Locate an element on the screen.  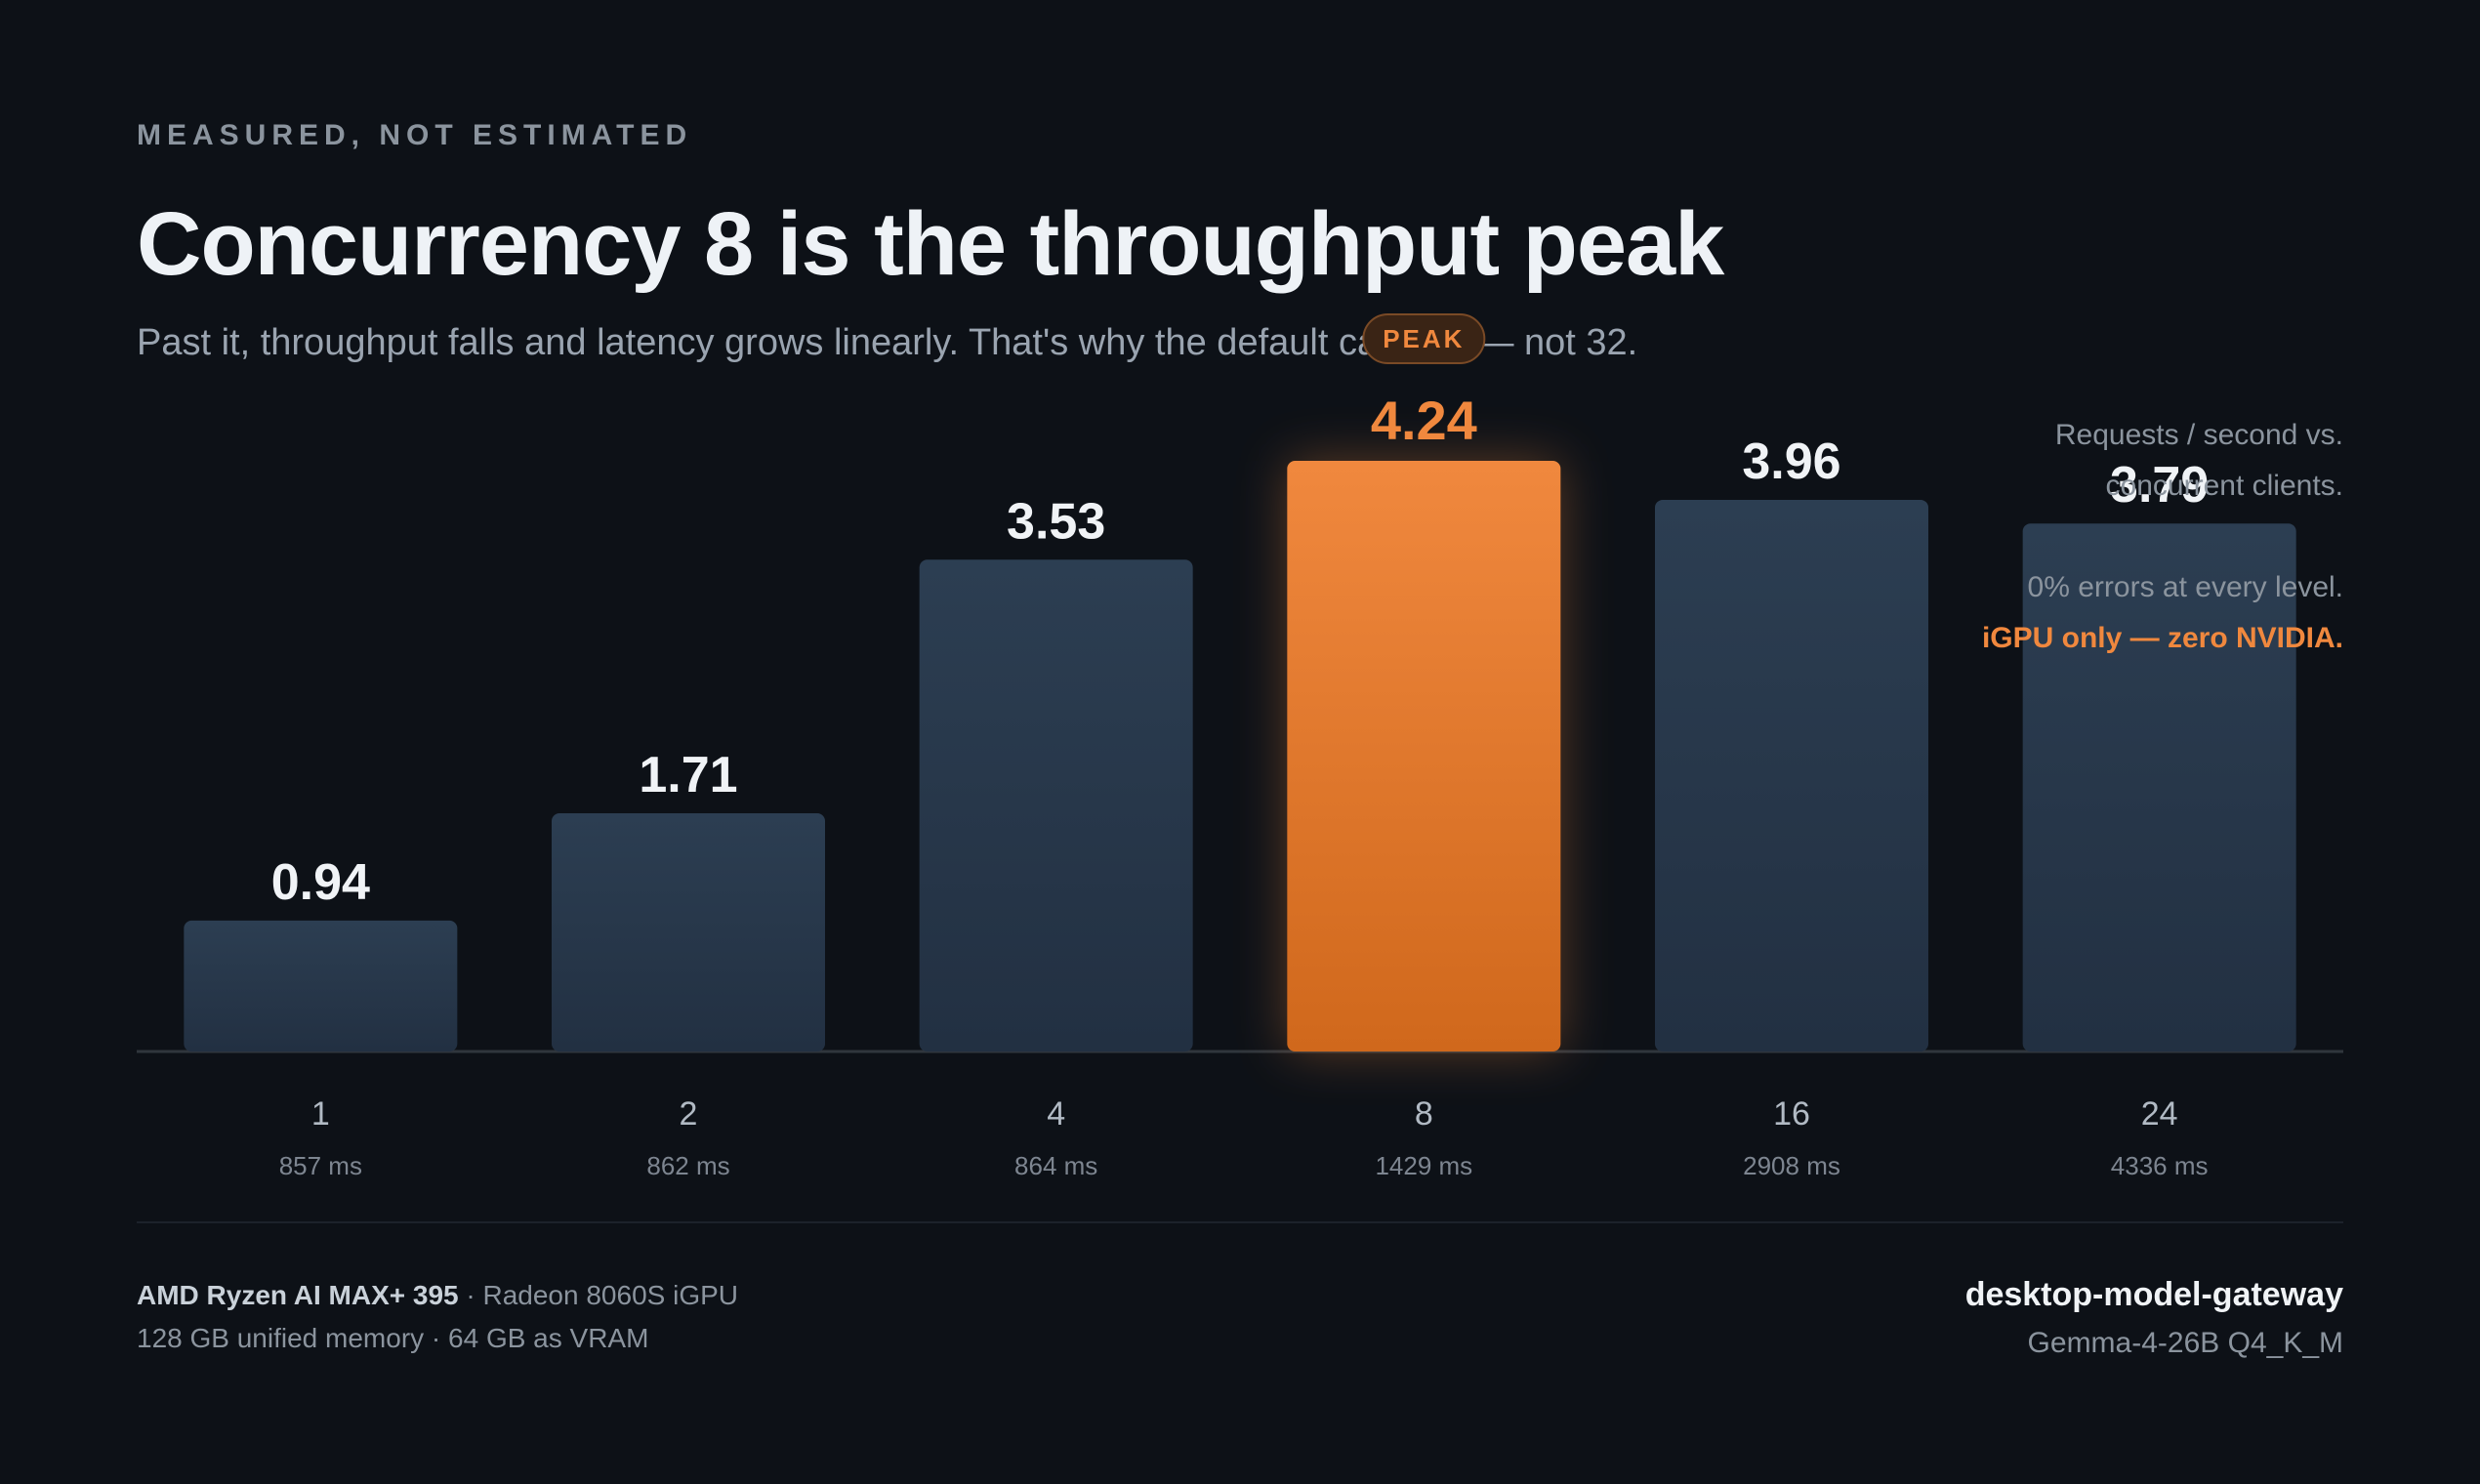
gpu-name: · Radeon 8060S iGPU is located at coordinates (598, 1295).